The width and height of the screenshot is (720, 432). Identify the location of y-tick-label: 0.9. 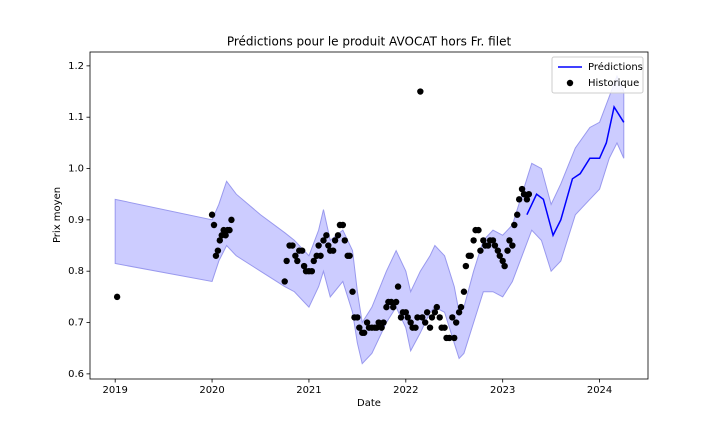
(76, 220).